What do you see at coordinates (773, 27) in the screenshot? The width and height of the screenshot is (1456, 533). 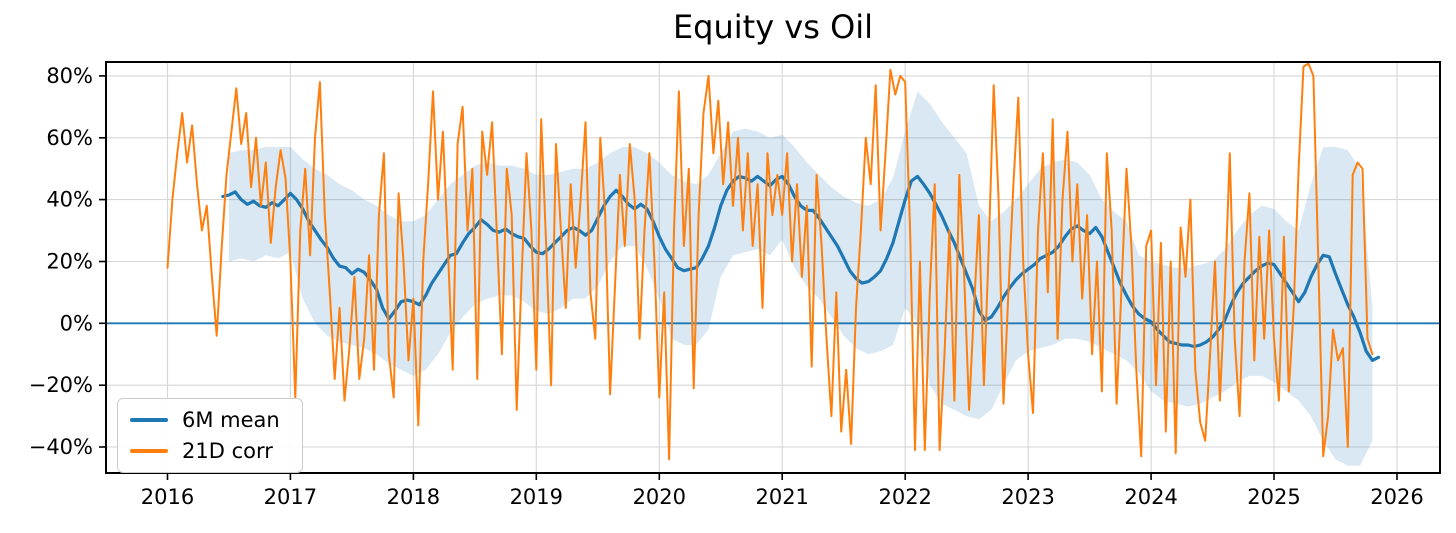 I see `chart-title: Equity vs Oil` at bounding box center [773, 27].